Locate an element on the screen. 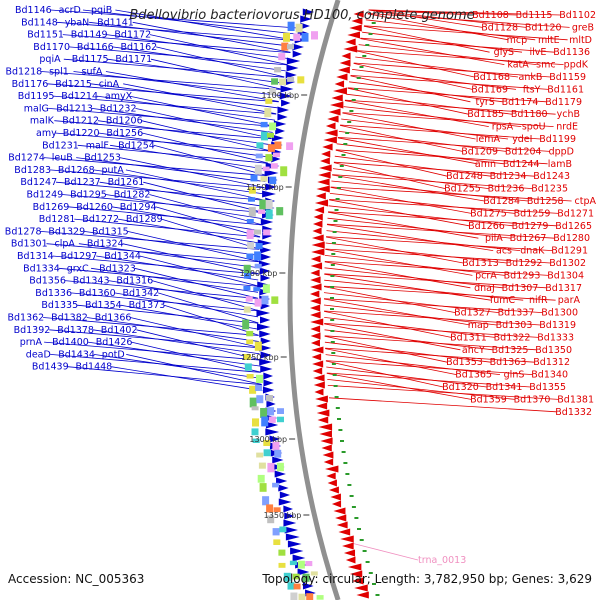 This screenshot has height=600, width=600. gene-label-reverse: Bd1185 is located at coordinates (485, 114).